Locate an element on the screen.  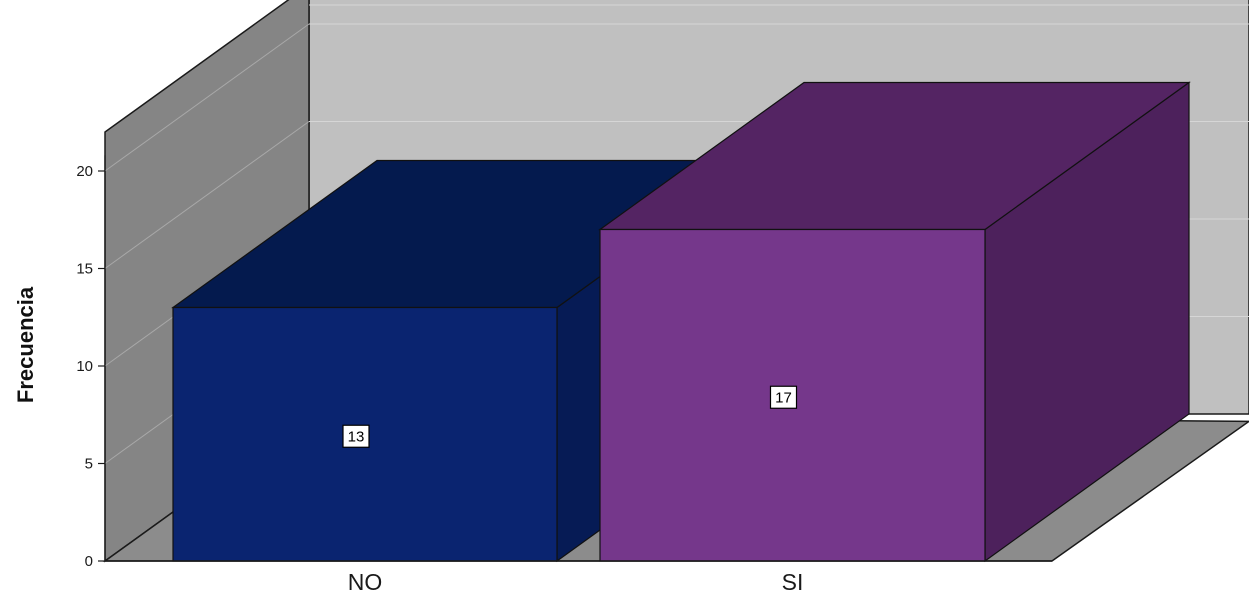
y-tick-label: 15 is located at coordinates (84, 269).